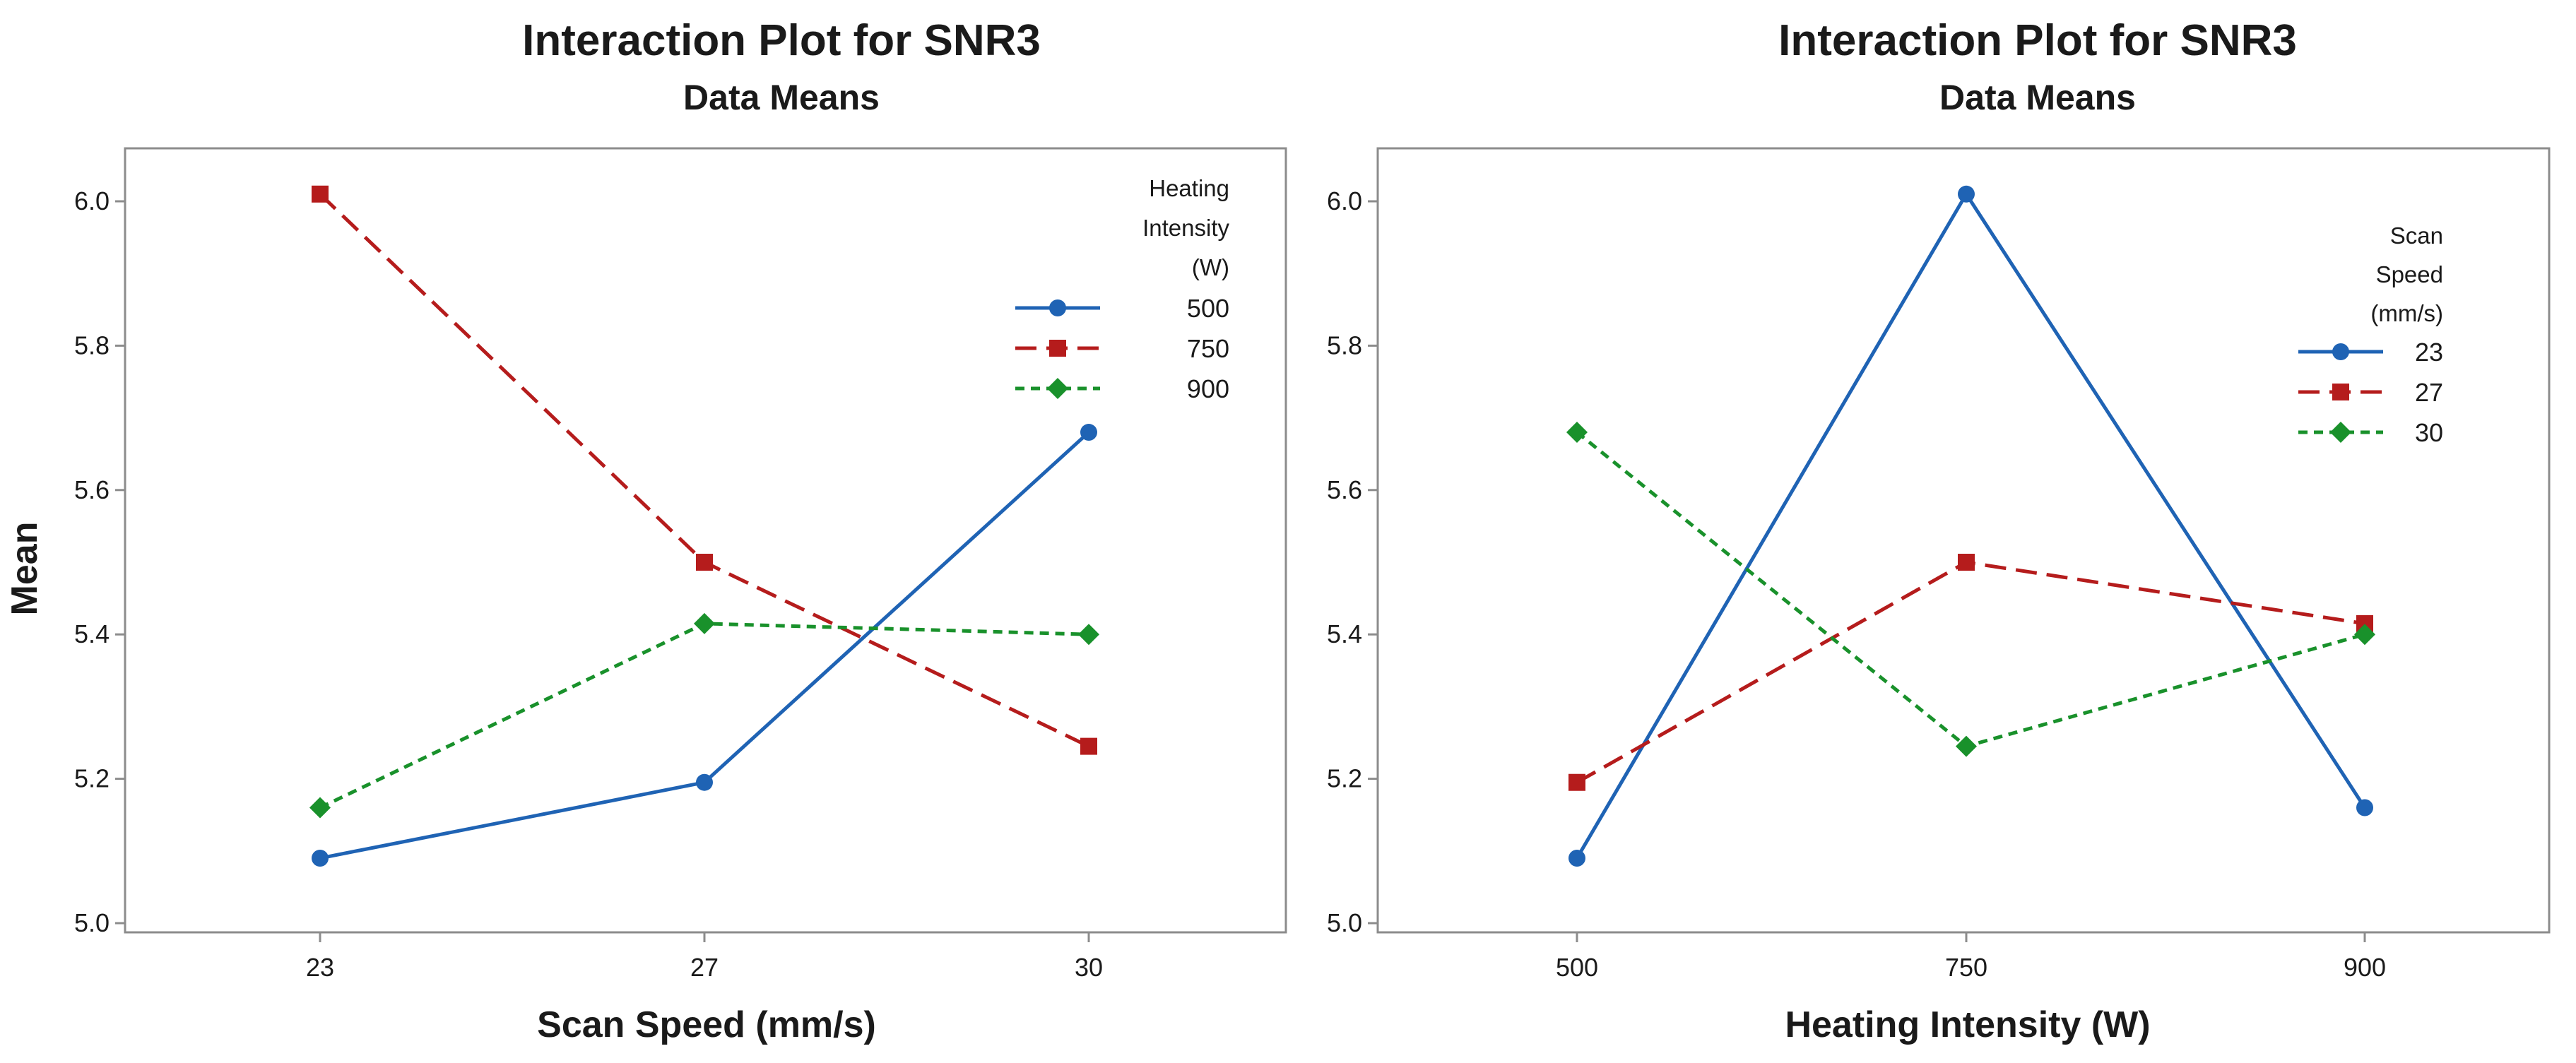 The image size is (2576, 1063). Describe the element at coordinates (1577, 967) in the screenshot. I see `right-x-tick-label: 500` at that location.